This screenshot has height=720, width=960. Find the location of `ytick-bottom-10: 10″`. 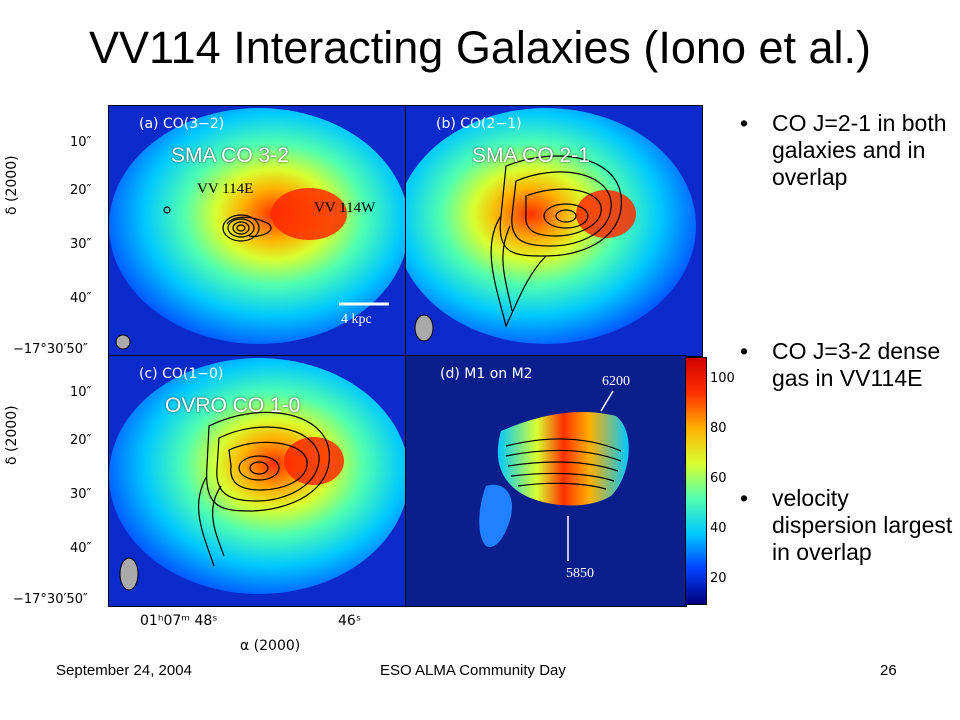

ytick-bottom-10: 10″ is located at coordinates (81, 392).